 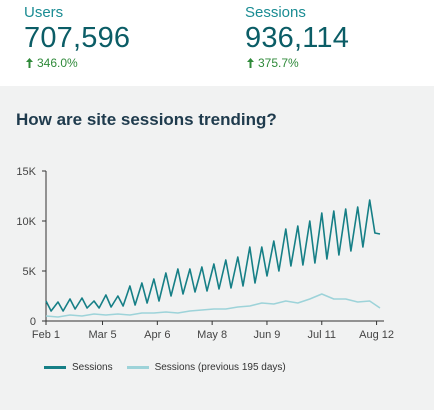 I want to click on metric-change-value: 346.0%, so click(x=57, y=63).